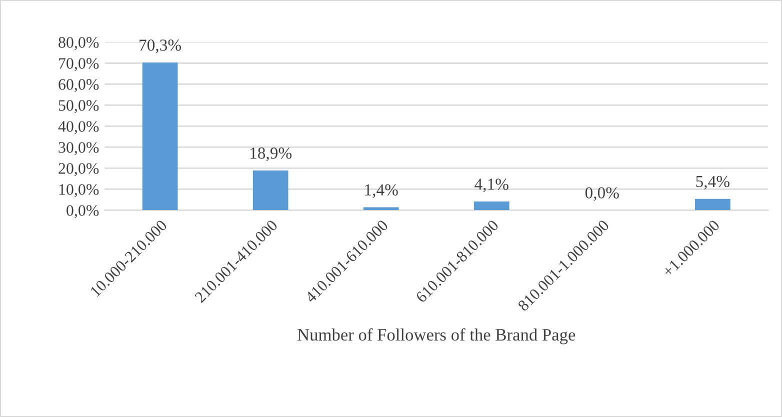 The height and width of the screenshot is (417, 782). I want to click on y-tick-label: 50,0%, so click(78, 107).